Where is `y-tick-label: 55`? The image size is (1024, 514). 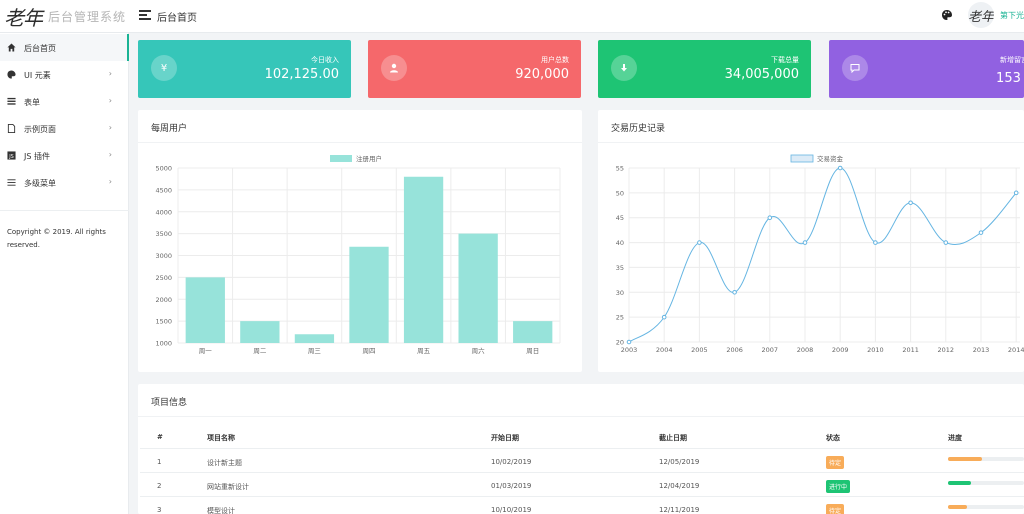 y-tick-label: 55 is located at coordinates (620, 169).